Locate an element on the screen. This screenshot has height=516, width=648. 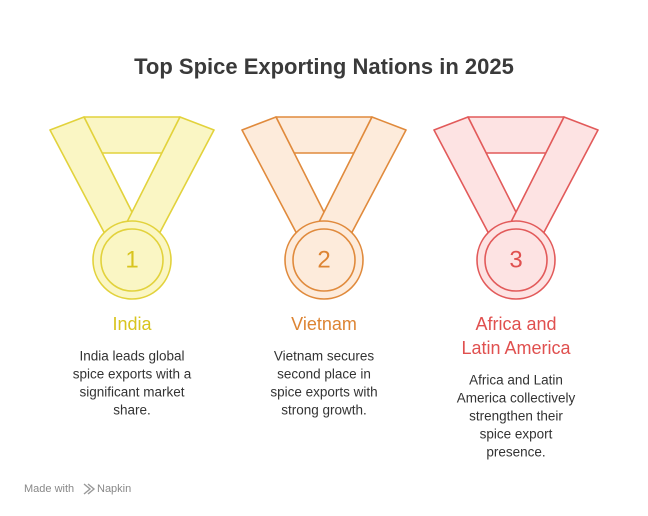
medal-name: Latin America is located at coordinates (516, 348).